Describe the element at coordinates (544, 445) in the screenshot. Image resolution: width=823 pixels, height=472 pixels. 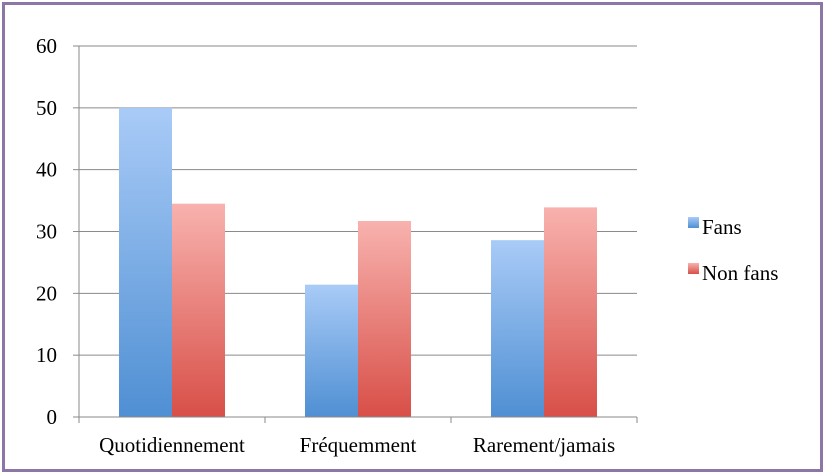
I see `x-tick-label: Rarement/jamais` at that location.